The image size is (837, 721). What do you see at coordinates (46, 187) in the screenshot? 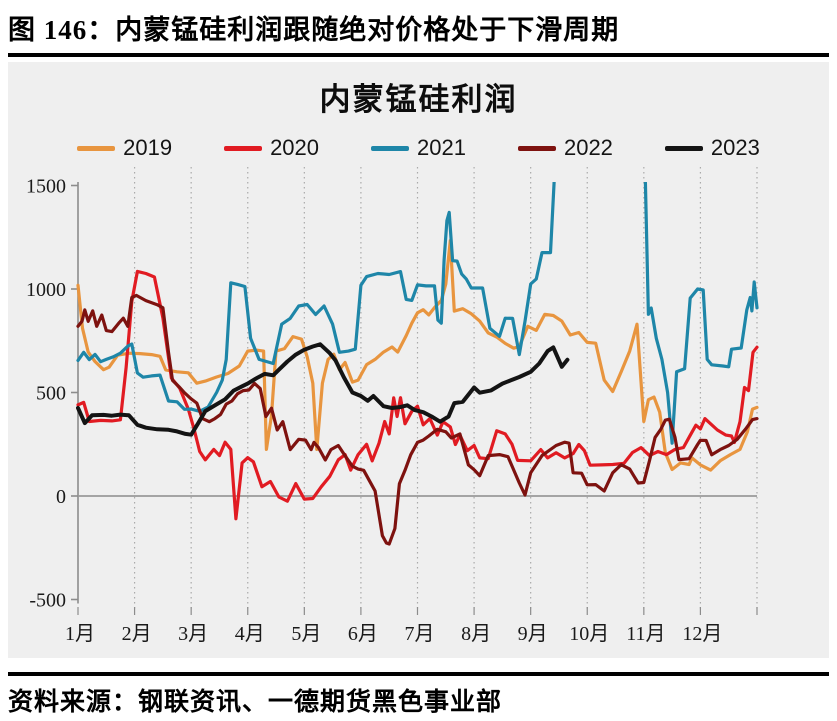
I see `y-tick-label: 1500` at bounding box center [46, 187].